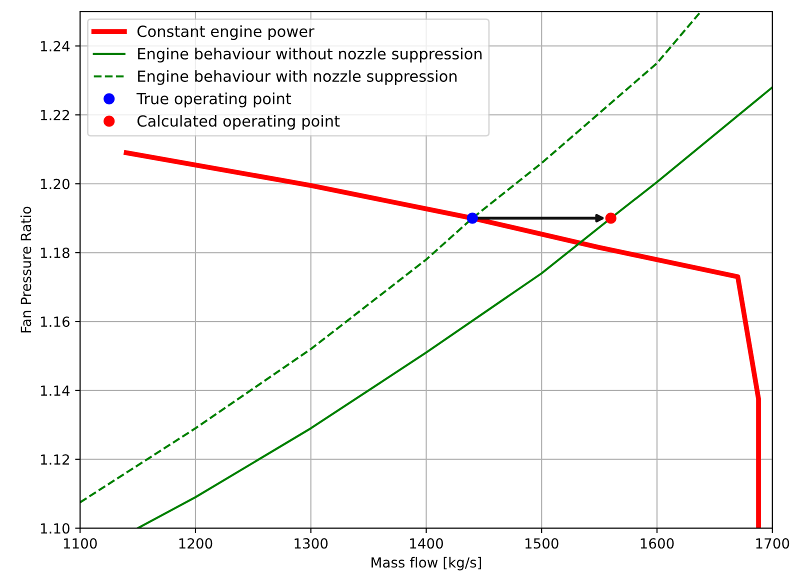 This screenshot has width=793, height=576. What do you see at coordinates (310, 55) in the screenshot?
I see `legend-label: Engine behaviour without nozzle suppression` at bounding box center [310, 55].